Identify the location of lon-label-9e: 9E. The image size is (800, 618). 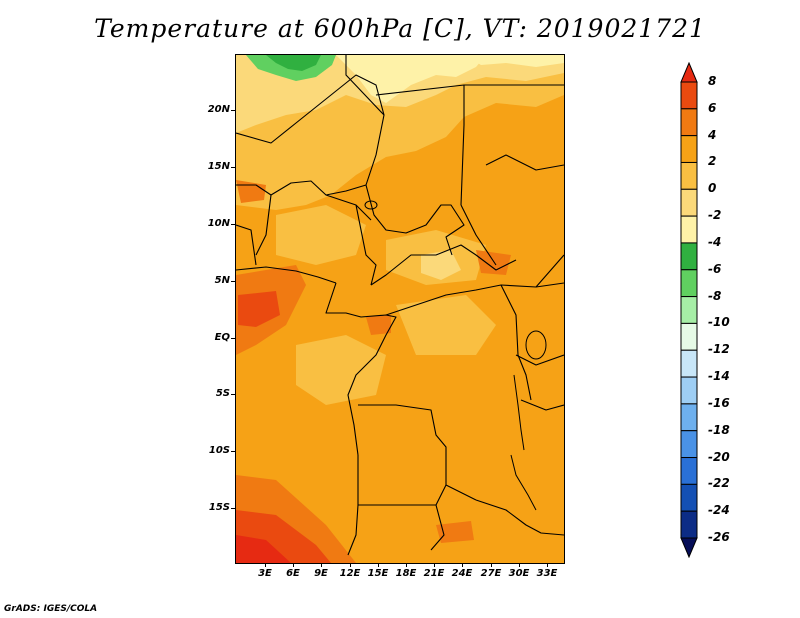
(321, 573).